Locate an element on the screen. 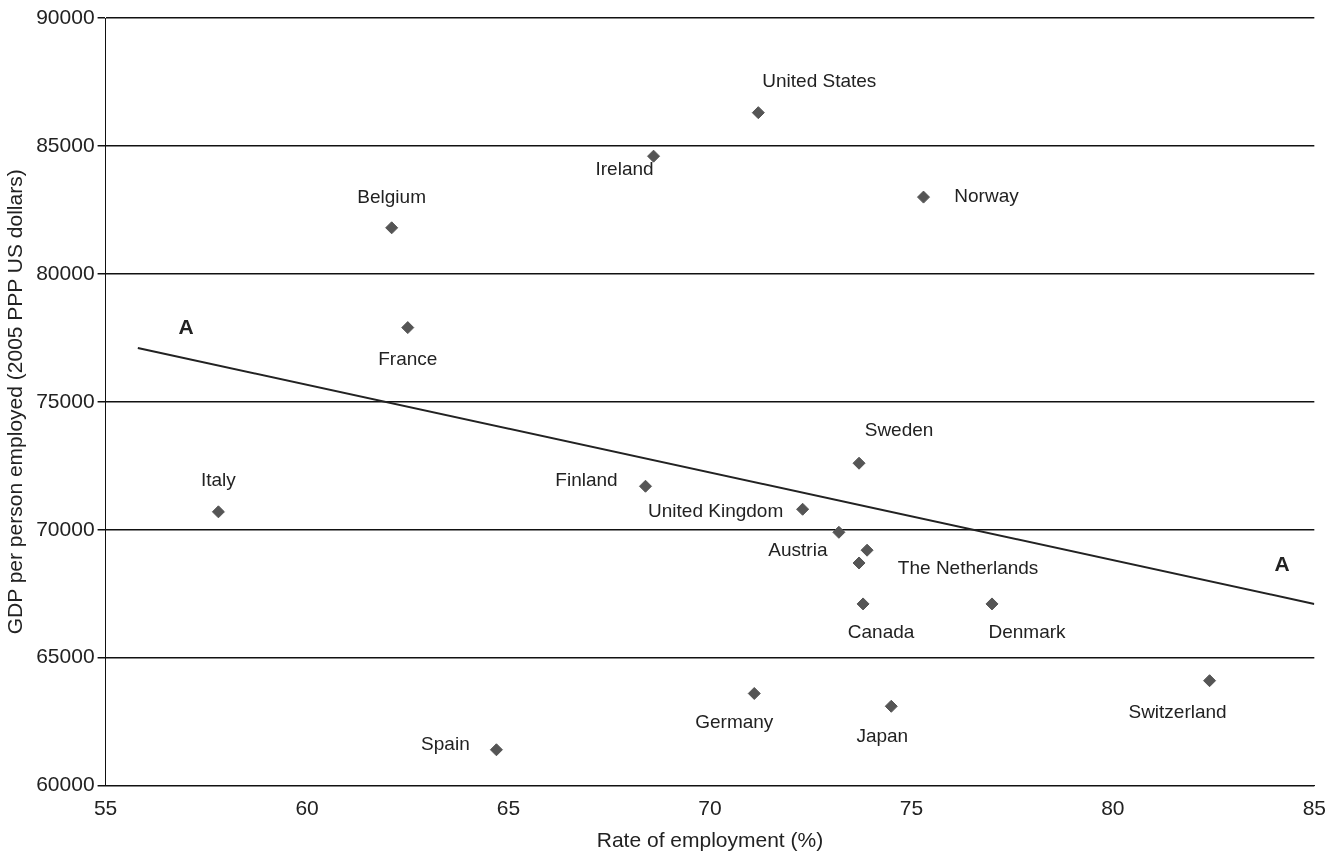 Image resolution: width=1329 pixels, height=858 pixels. annotation: Sweden is located at coordinates (899, 430).